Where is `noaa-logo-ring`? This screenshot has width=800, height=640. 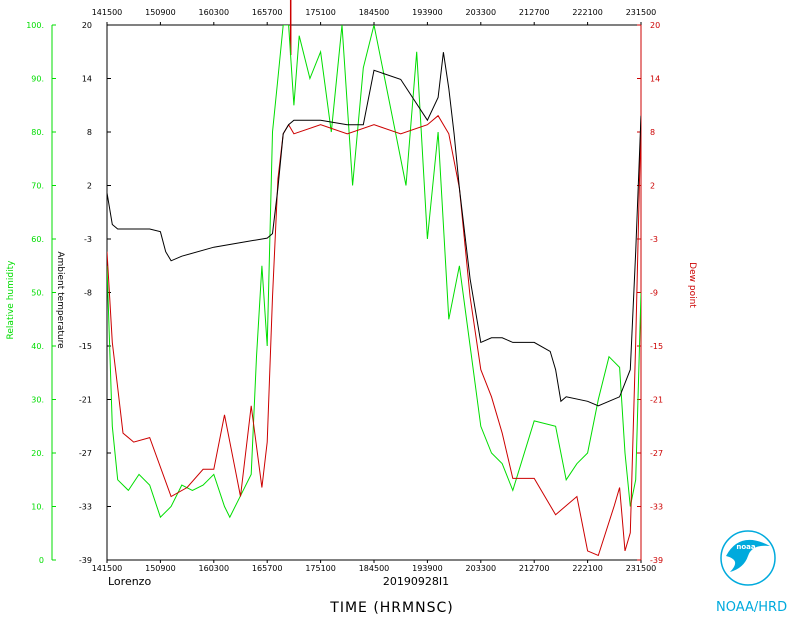 noaa-logo-ring is located at coordinates (748, 558).